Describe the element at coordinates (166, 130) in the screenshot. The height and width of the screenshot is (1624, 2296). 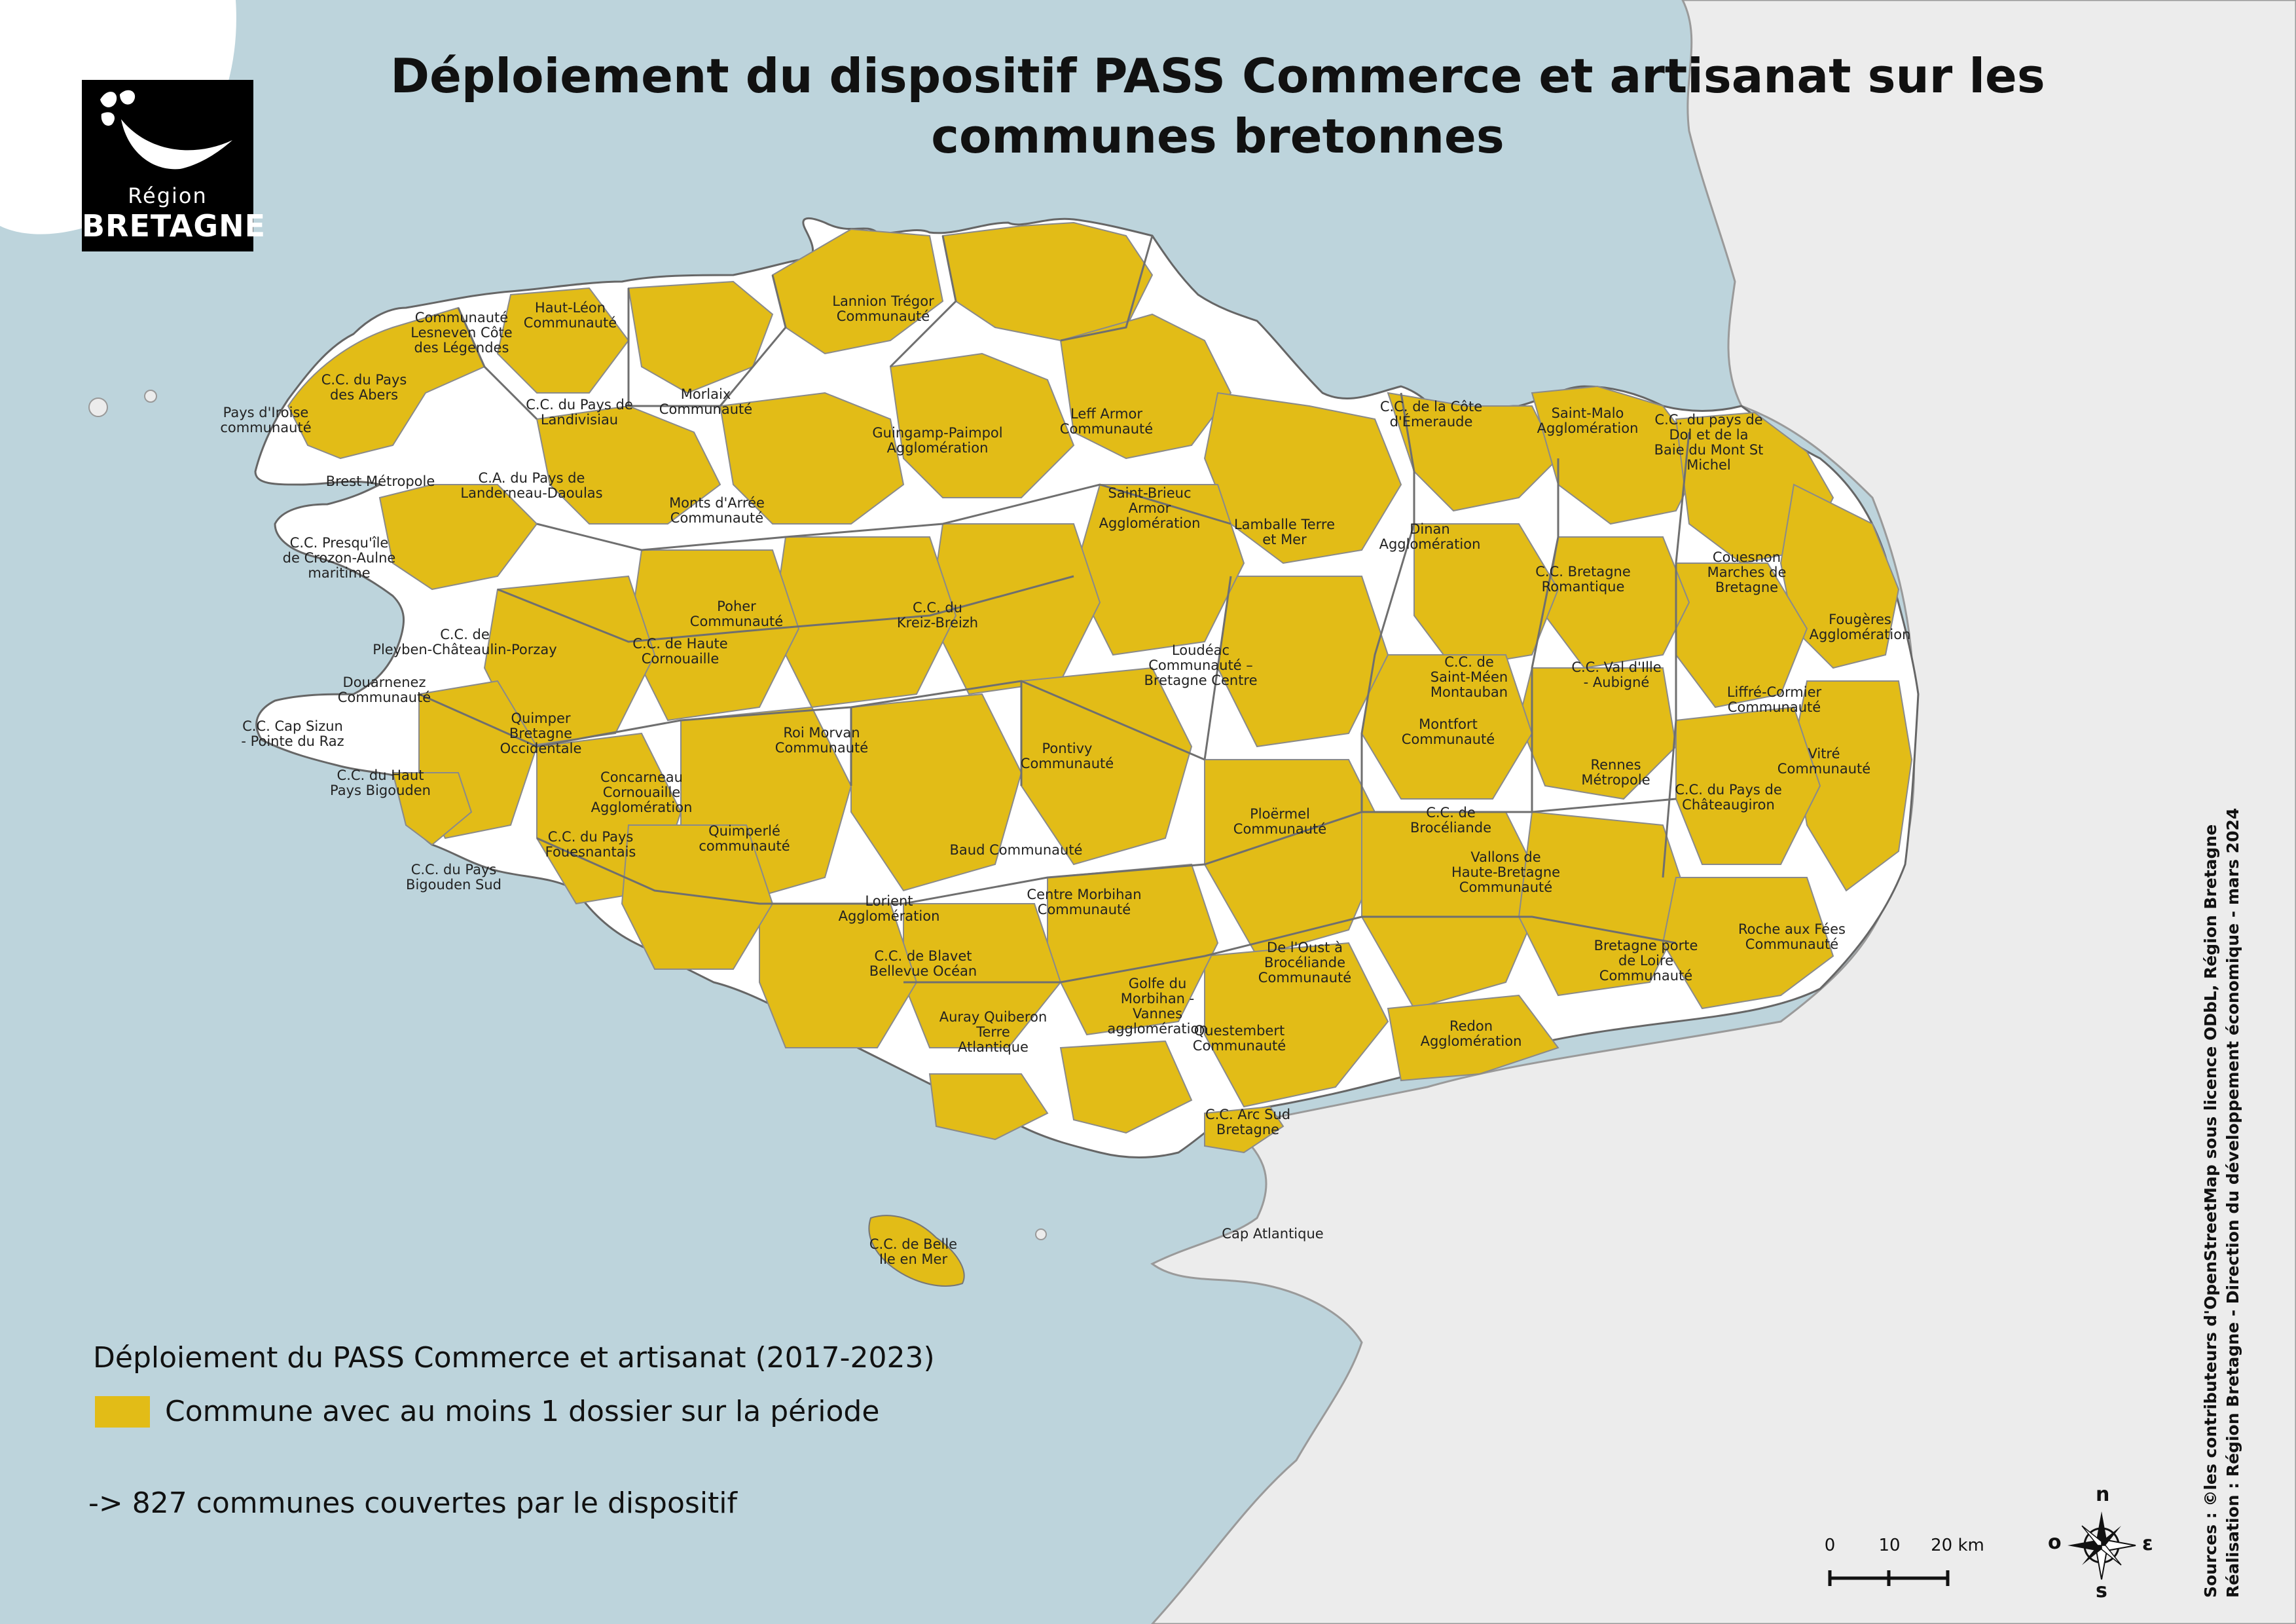
I see `ermine-bird-icon` at that location.